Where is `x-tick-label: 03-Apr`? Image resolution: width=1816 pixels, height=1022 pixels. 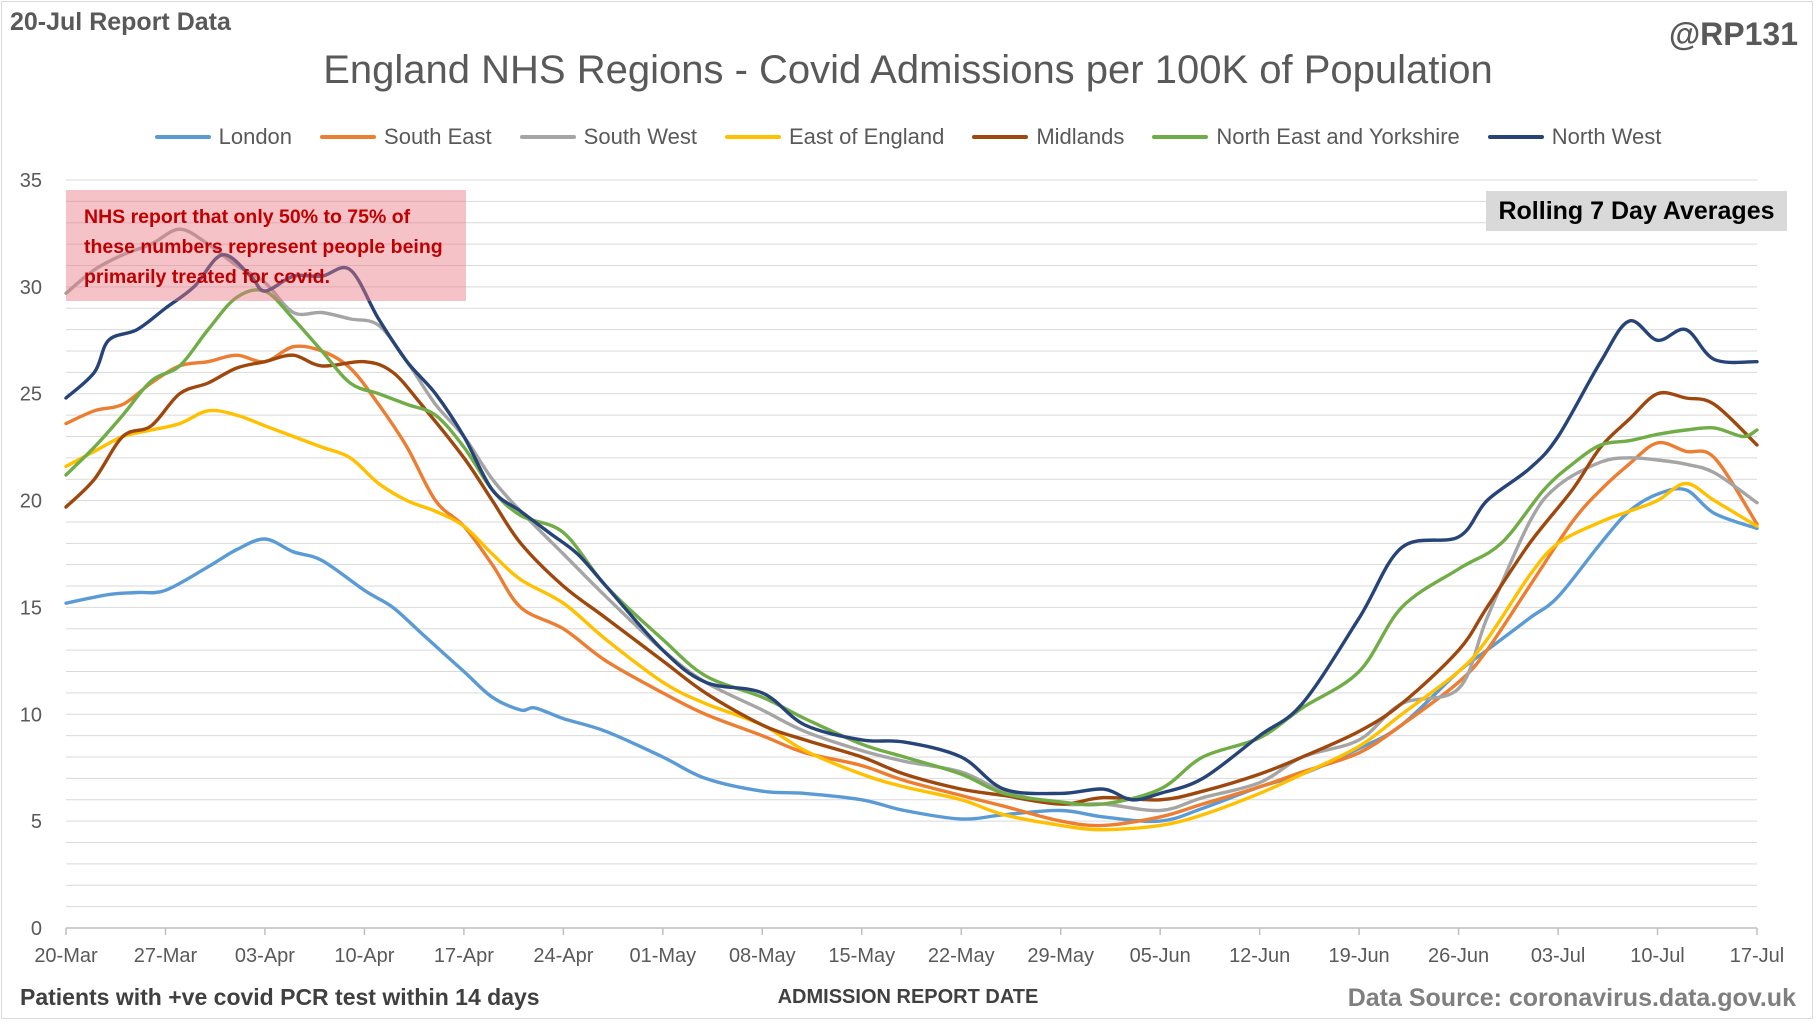
x-tick-label: 03-Apr is located at coordinates (265, 956).